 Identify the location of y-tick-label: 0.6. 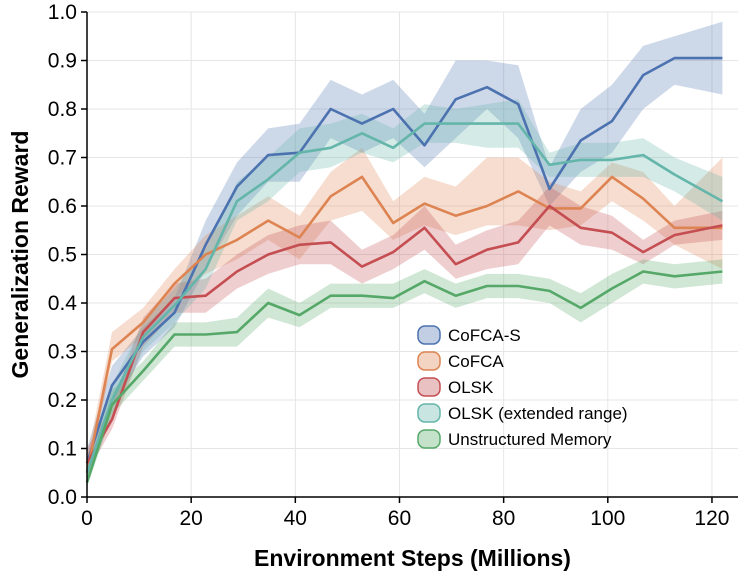
(62, 206).